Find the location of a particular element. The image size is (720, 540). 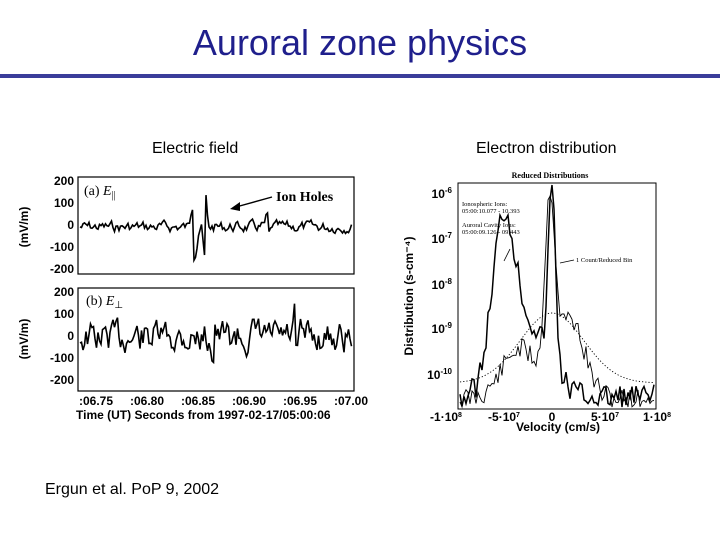

panel-a-yticks: 200 100 0 -100 -200 is located at coordinates (62, 225).